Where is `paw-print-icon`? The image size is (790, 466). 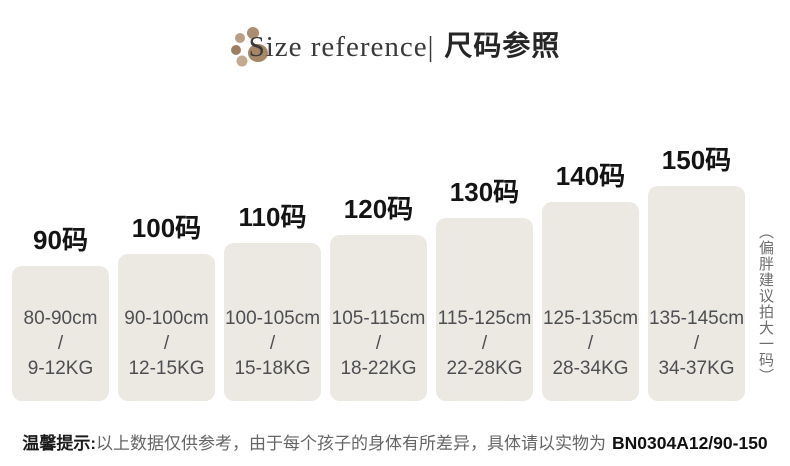
paw-print-icon is located at coordinates (253, 47).